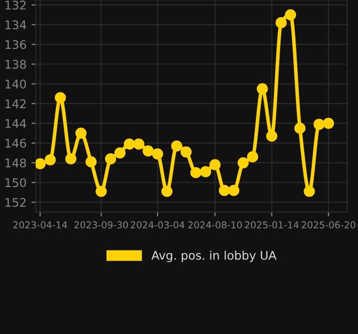  Describe the element at coordinates (16, 64) in the screenshot. I see `y-tick-label: 138` at that location.